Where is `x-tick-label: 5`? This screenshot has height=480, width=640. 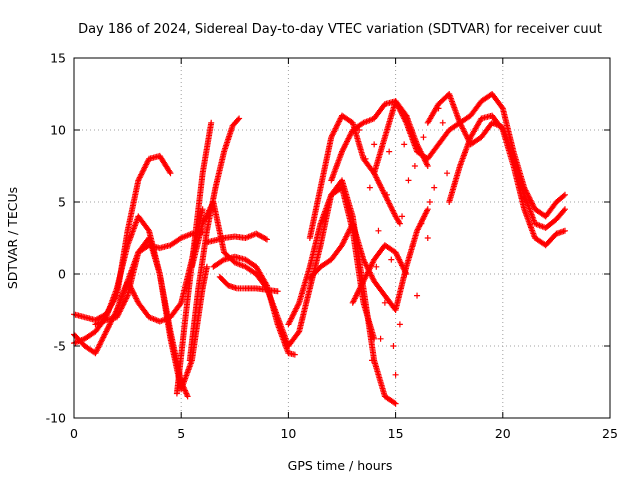
x-tick-label: 5 is located at coordinates (181, 433).